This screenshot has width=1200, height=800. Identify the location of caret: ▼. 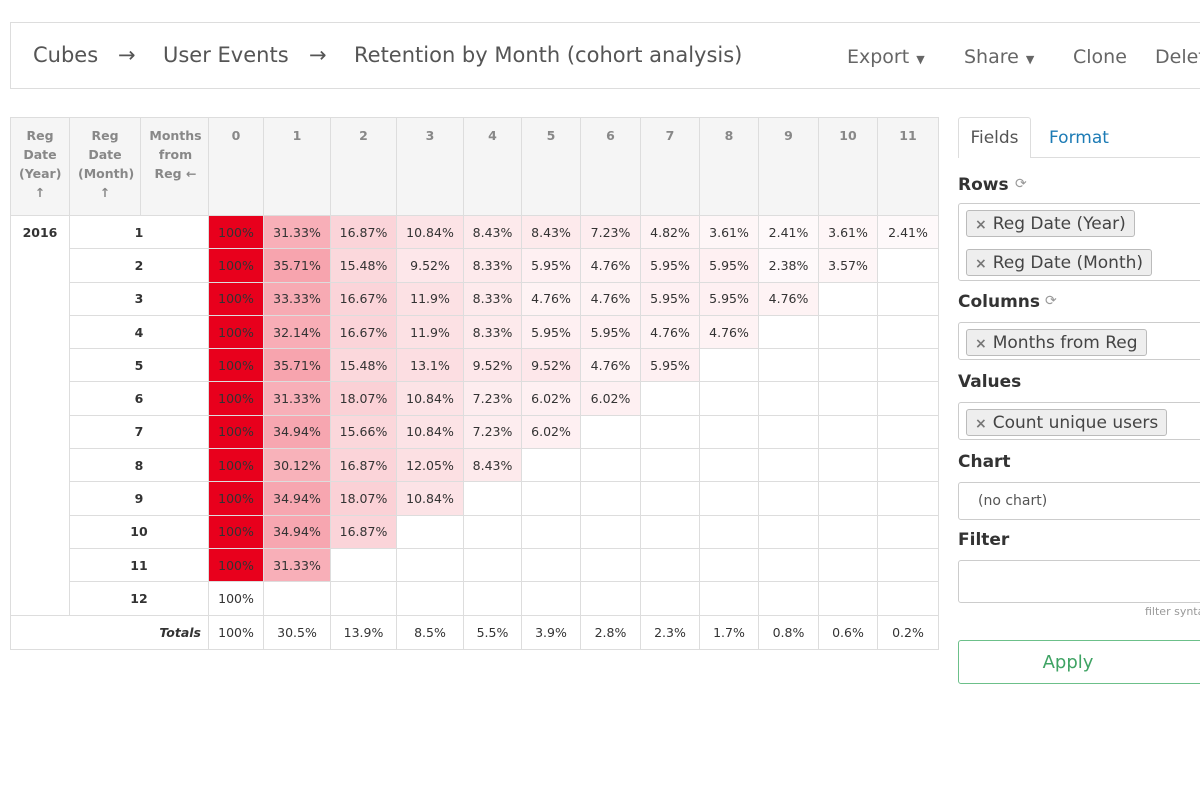
(1030, 59).